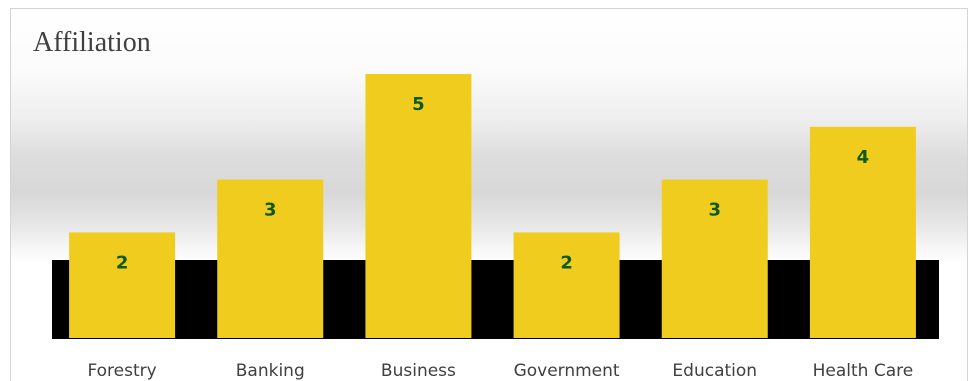 This screenshot has width=973, height=381. What do you see at coordinates (567, 371) in the screenshot?
I see `x-tick-label: Government` at bounding box center [567, 371].